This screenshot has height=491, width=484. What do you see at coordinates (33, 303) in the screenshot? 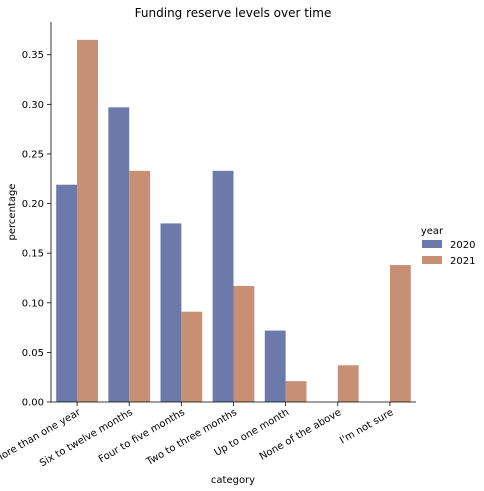
I see `y-tick-label: 0.10` at bounding box center [33, 303].